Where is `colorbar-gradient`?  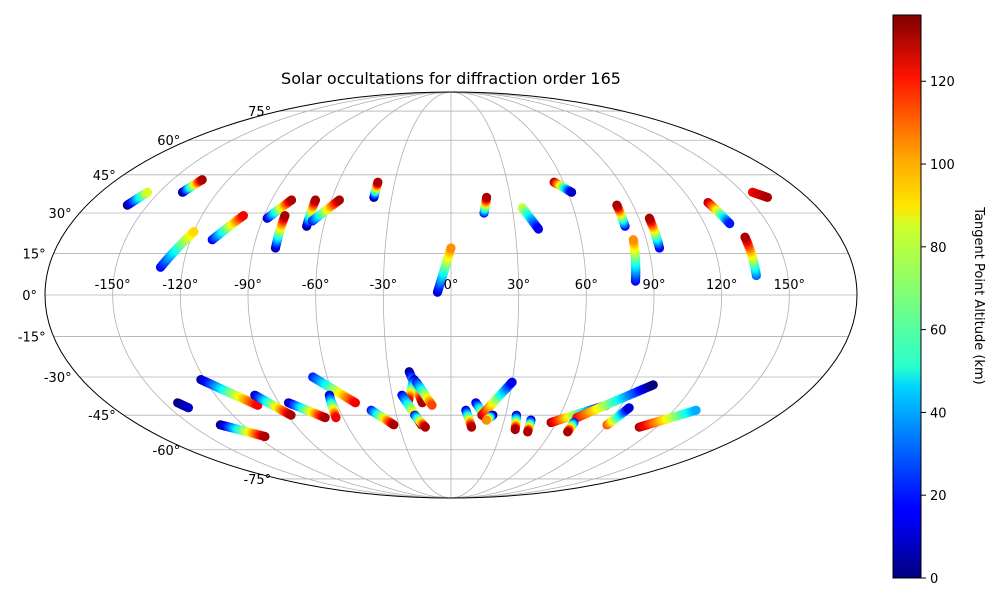 colorbar-gradient is located at coordinates (907, 296).